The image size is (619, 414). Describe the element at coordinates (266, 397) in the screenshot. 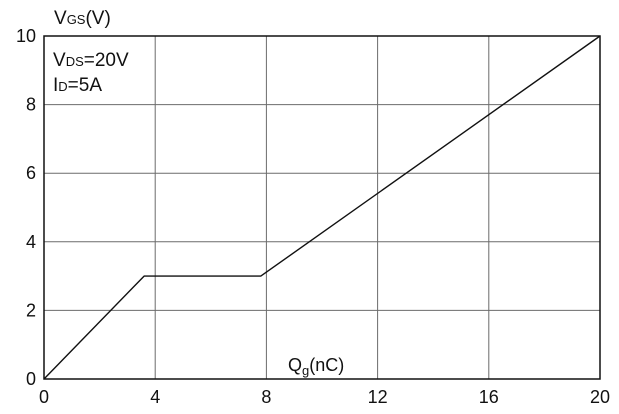

I see `x-tick-label: 8` at that location.